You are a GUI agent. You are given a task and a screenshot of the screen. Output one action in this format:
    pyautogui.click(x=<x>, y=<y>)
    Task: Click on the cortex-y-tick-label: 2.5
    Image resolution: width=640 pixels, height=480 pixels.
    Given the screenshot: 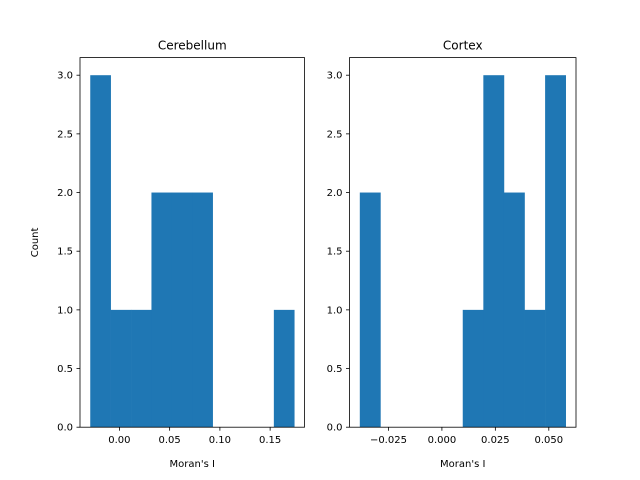 What is the action you would take?
    pyautogui.click(x=335, y=134)
    